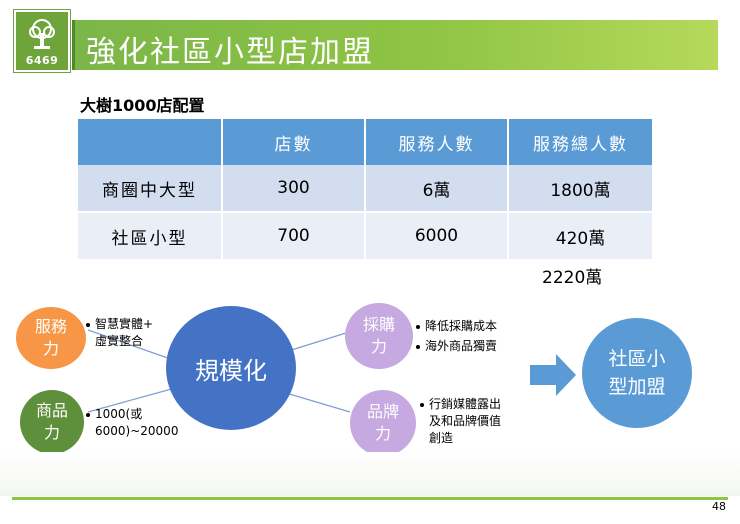 The image size is (740, 524). I want to click on brand-label: 品牌 力, so click(382, 422).